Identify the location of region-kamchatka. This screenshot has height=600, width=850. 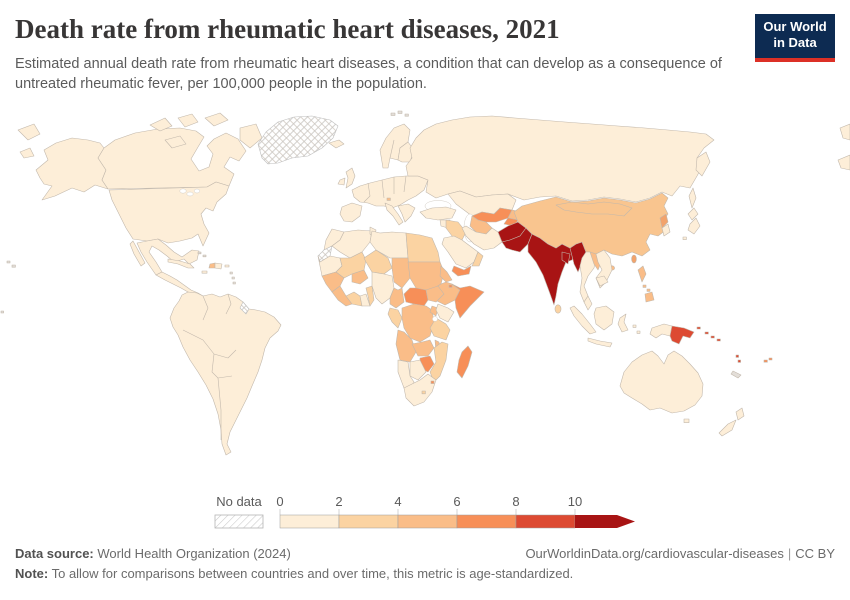
(703, 164).